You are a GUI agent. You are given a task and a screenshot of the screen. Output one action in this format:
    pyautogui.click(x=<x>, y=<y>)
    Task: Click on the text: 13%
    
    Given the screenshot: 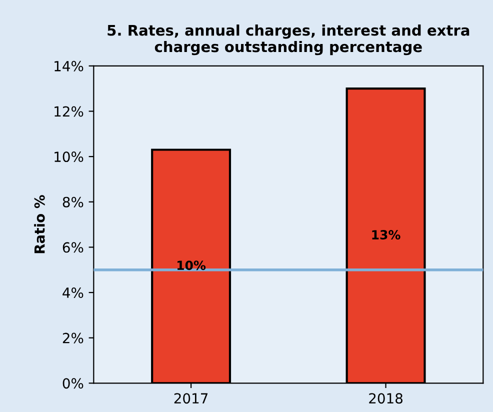 What is the action you would take?
    pyautogui.click(x=386, y=235)
    